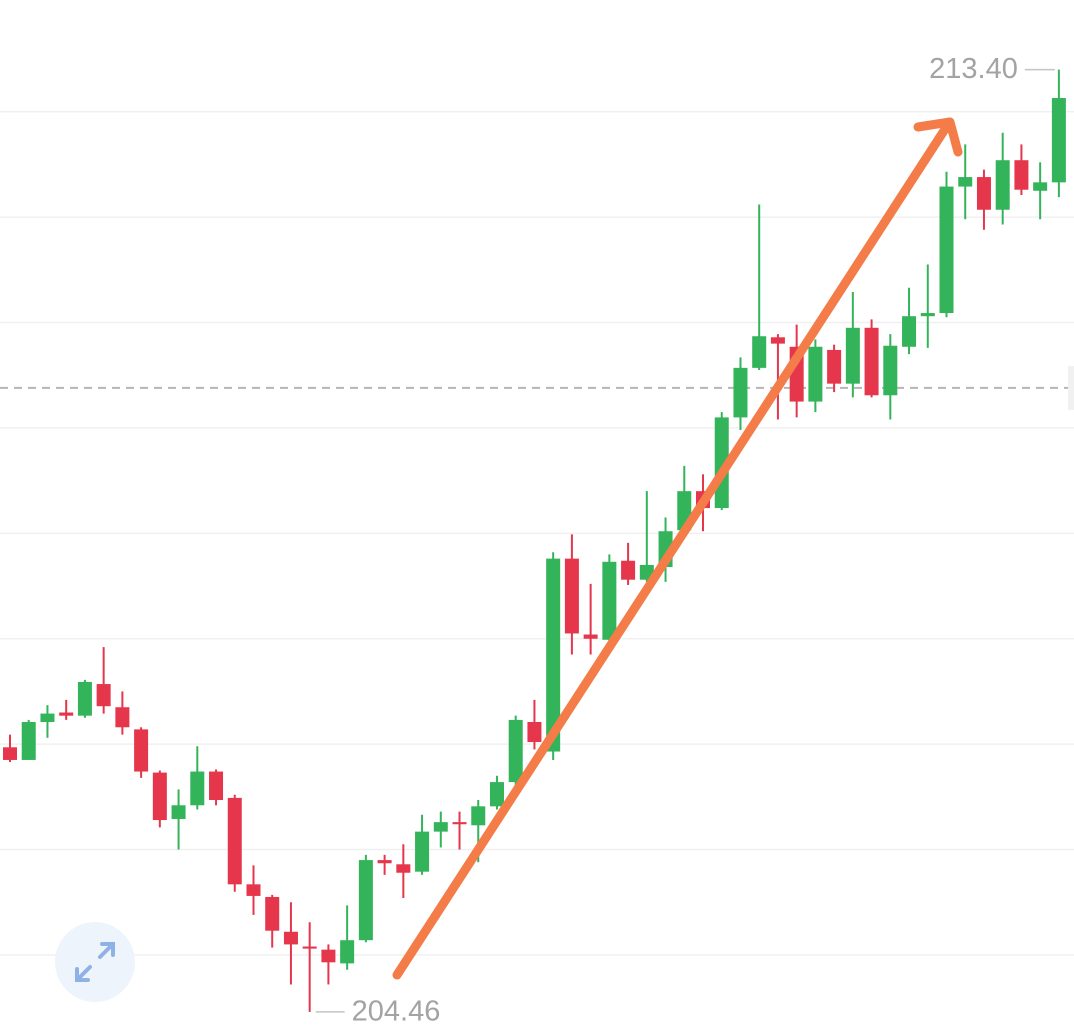 This screenshot has height=1034, width=1074. I want to click on expand-button, so click(95, 962).